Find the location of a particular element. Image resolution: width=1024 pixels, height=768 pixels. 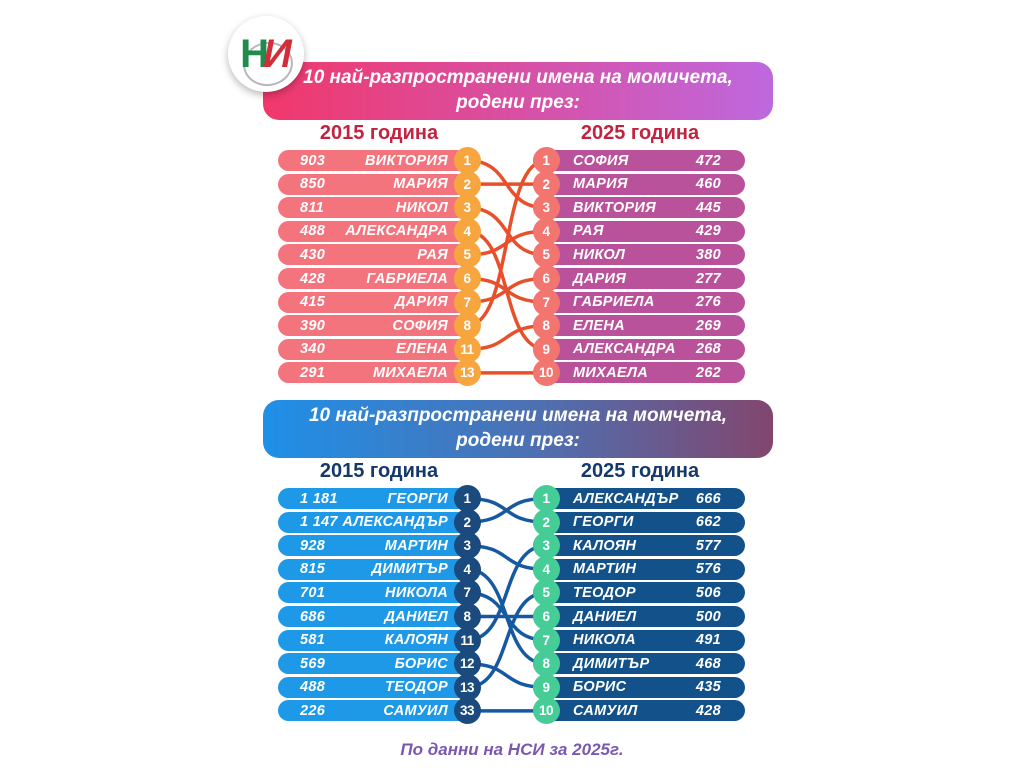

girls-2015-row: 811 НИКОЛ is located at coordinates (373, 208).